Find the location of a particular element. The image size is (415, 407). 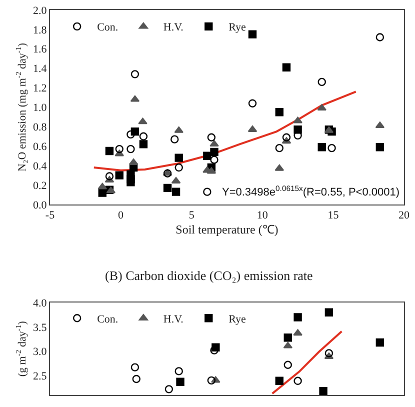

y-tick-label: 3.0 is located at coordinates (40, 352).